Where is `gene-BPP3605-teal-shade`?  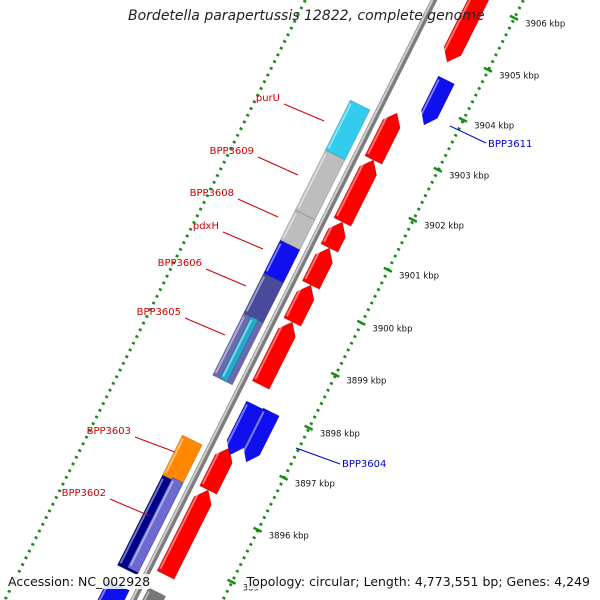 gene-BPP3605-teal-shade is located at coordinates (237, 348).